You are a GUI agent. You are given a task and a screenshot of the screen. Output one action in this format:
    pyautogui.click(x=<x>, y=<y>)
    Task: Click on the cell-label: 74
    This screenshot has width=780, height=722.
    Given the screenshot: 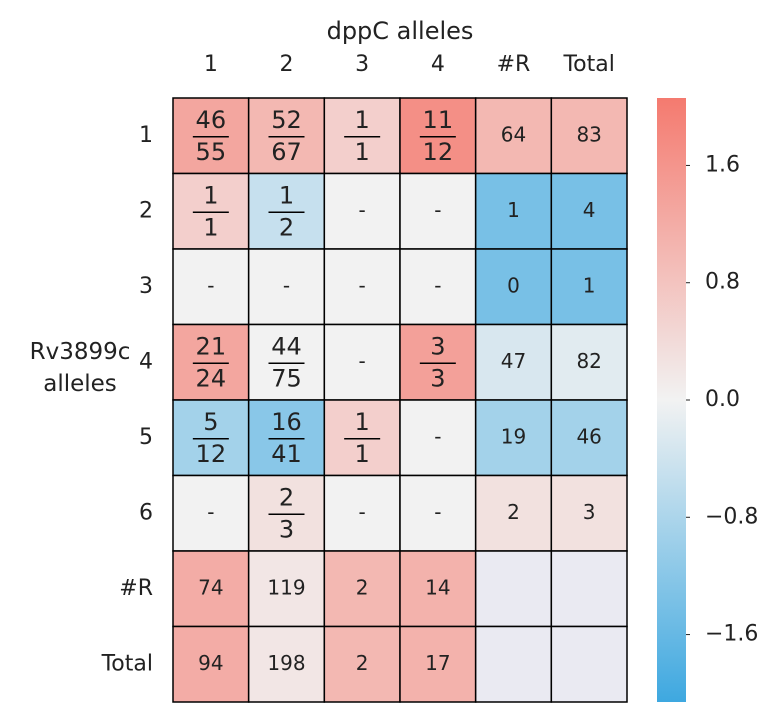 What is the action you would take?
    pyautogui.click(x=210, y=587)
    